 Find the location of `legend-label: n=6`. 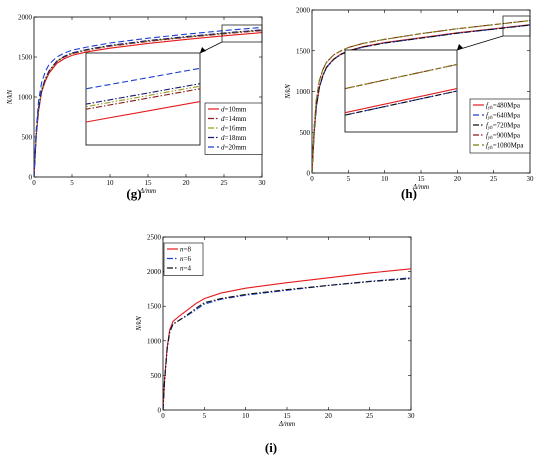

legend-label: n=6 is located at coordinates (185, 259).